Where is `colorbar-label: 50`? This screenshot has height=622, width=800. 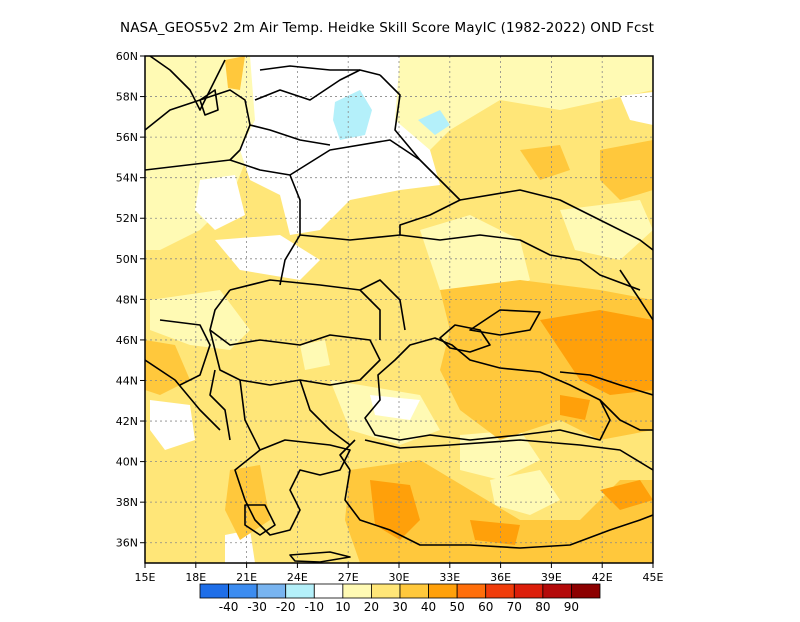
colorbar-label: 50 is located at coordinates (457, 607).